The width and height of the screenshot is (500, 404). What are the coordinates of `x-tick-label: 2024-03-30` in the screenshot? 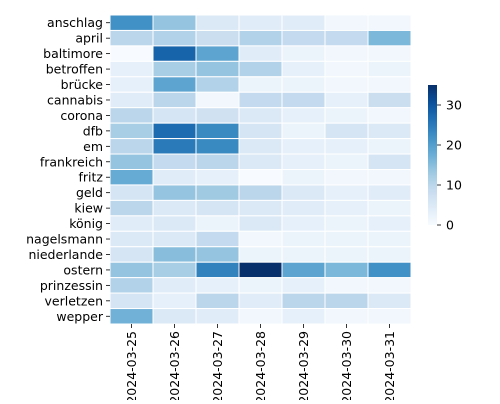 It's located at (346, 365).